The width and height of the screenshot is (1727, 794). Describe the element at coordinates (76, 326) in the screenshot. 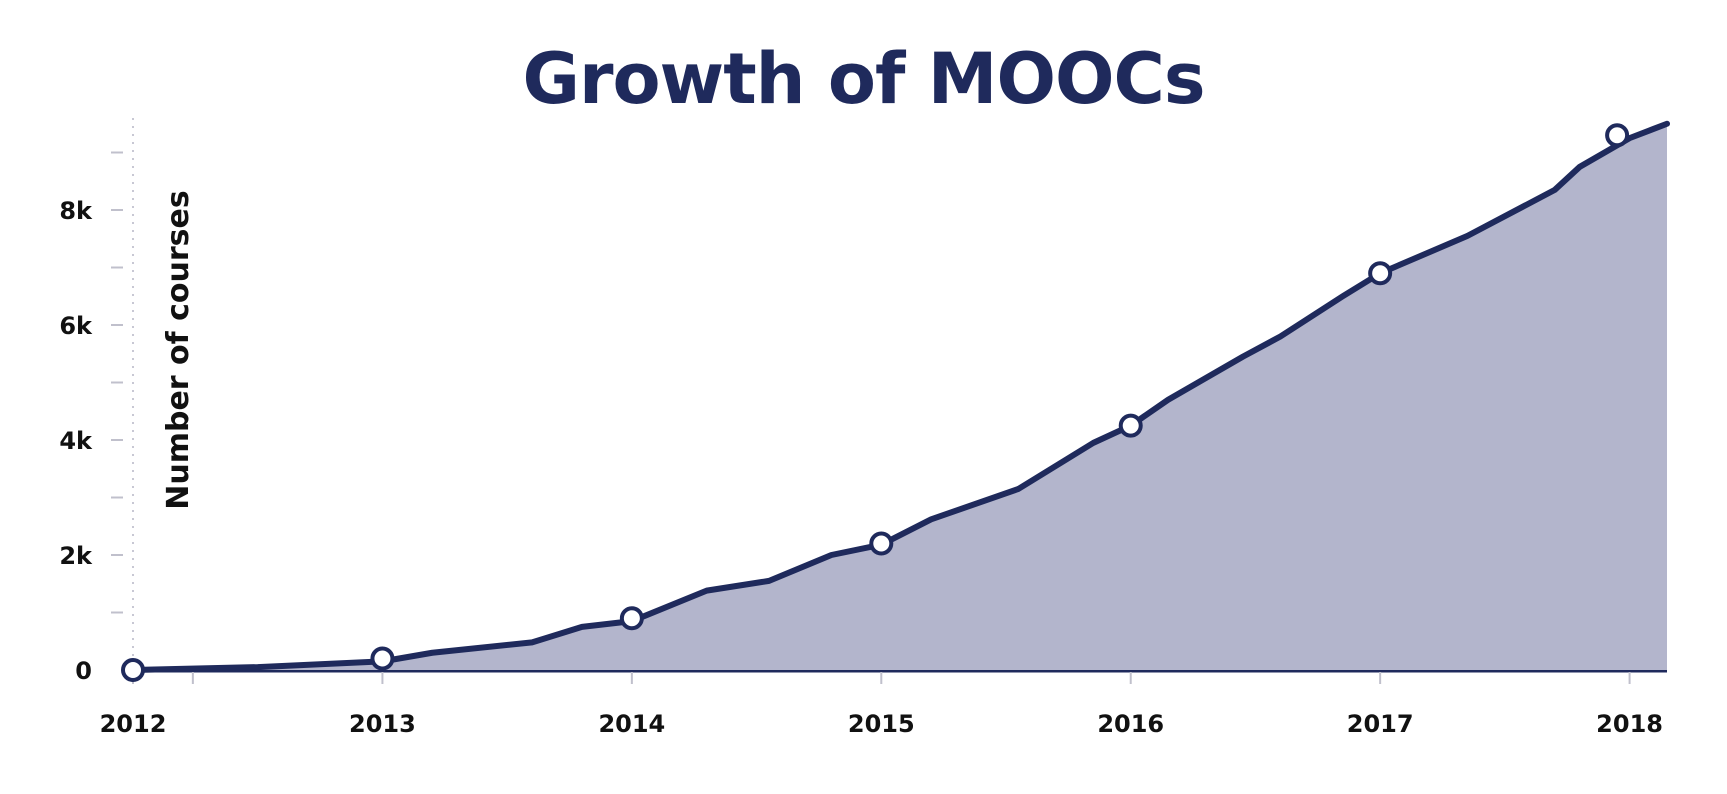

I see `y-tick-label-3: 6k` at that location.